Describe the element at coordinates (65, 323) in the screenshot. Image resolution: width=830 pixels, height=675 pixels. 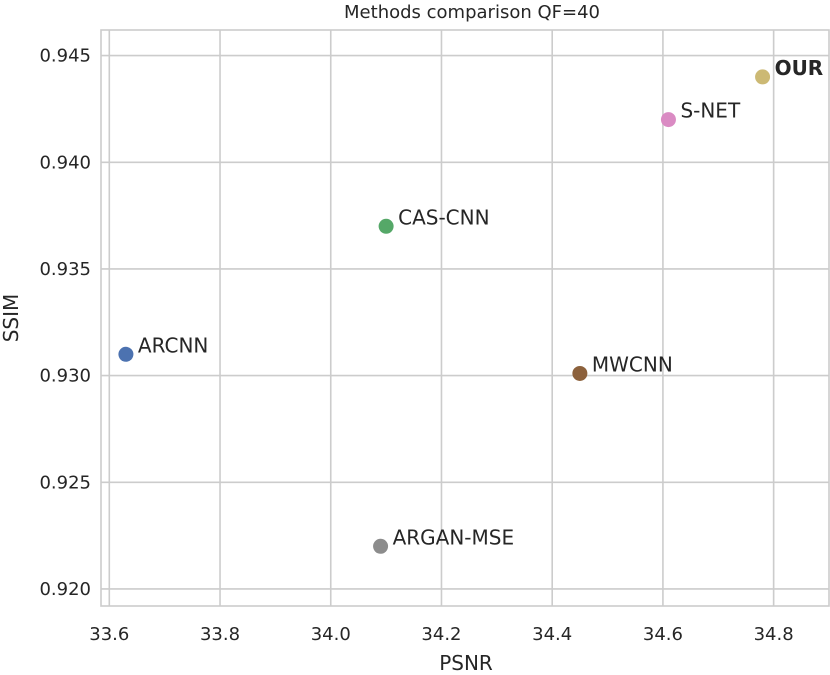
I see `y-axis-ticks: 0.920 0.925 0.930 0.935 0.940 0.945` at that location.